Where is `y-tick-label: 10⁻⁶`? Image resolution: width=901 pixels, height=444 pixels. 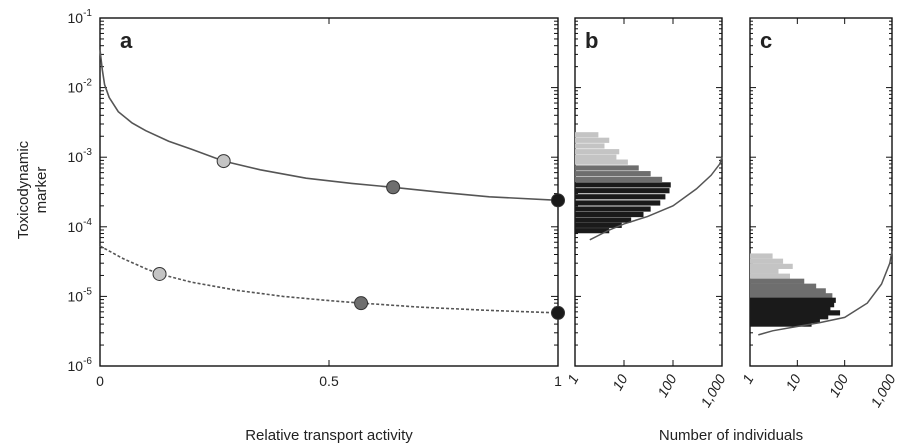
y-tick-label: 10⁻⁶ is located at coordinates (80, 365).